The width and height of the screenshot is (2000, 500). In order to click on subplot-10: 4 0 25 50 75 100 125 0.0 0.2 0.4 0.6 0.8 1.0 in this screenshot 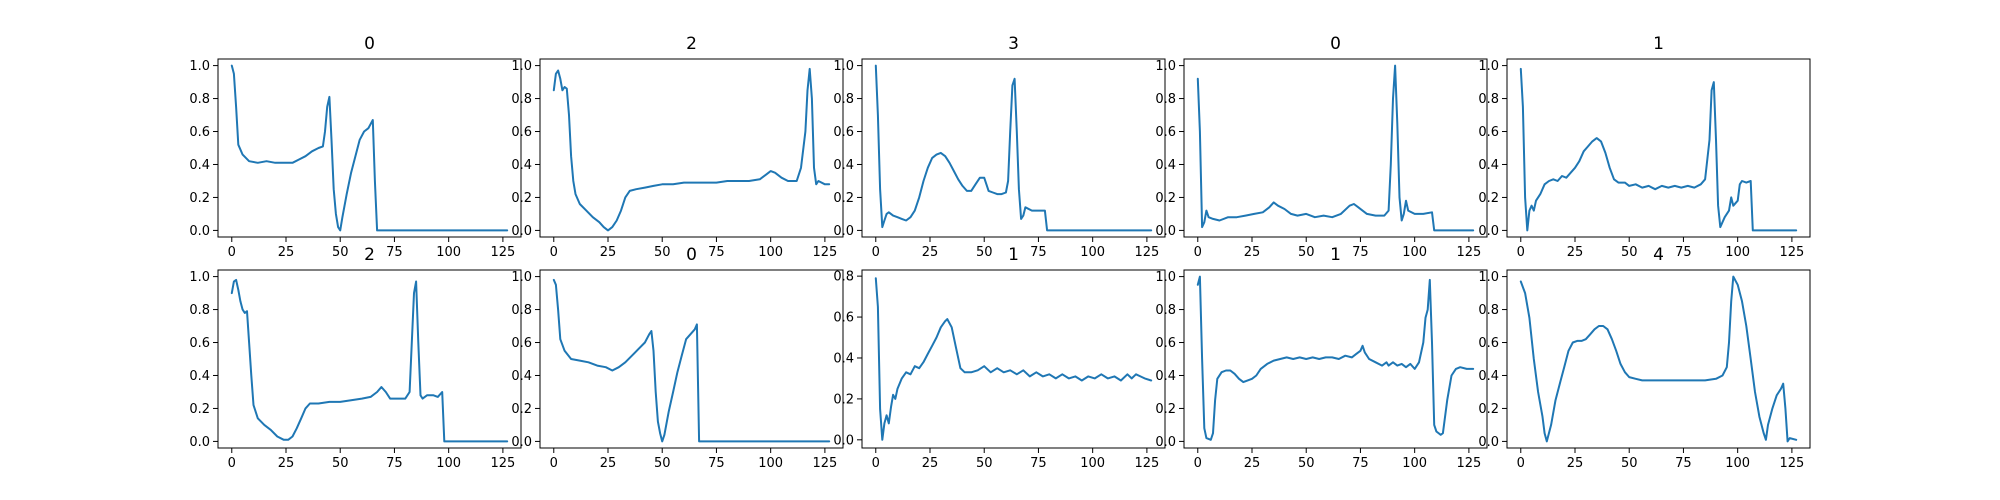, I will do `click(1644, 358)`.